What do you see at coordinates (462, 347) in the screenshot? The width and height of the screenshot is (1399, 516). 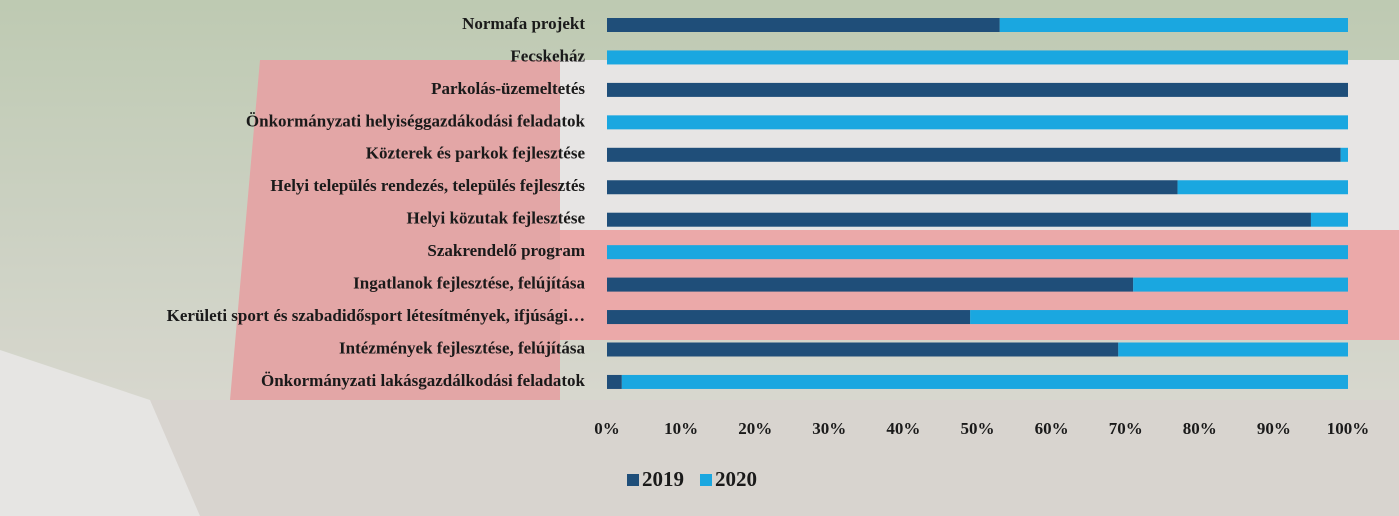 I see `category-label: Intézmények fejlesztése, felújítása` at bounding box center [462, 347].